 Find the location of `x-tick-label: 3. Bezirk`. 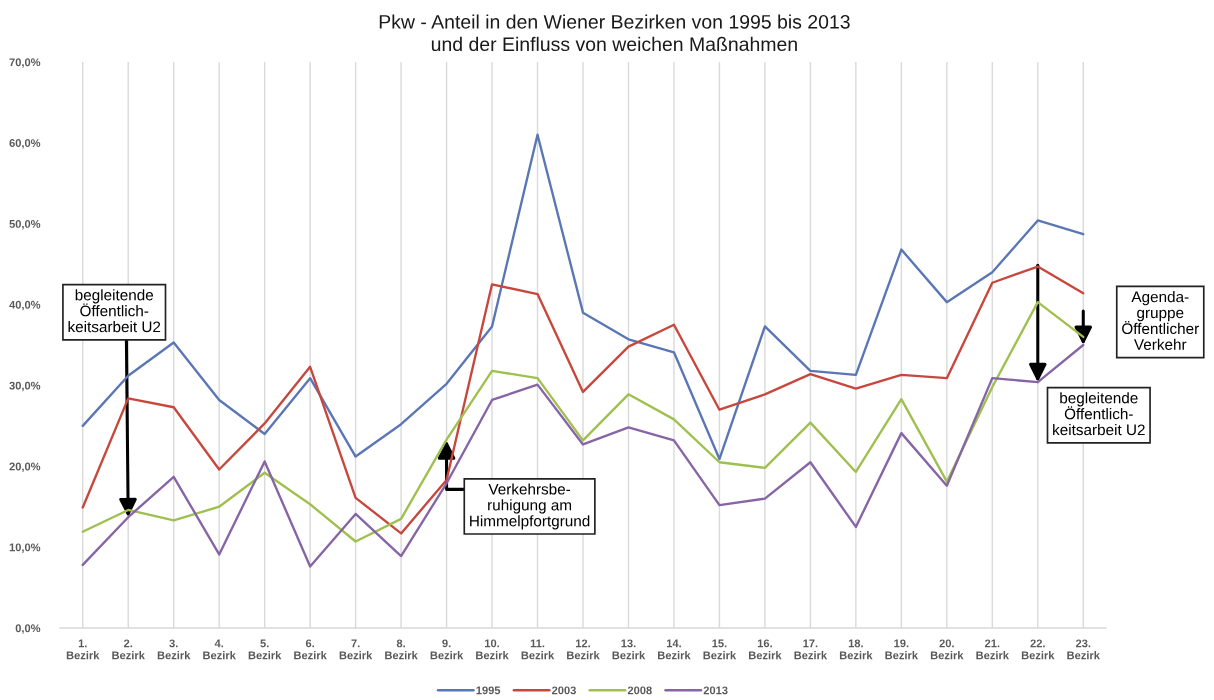

x-tick-label: 3. Bezirk is located at coordinates (174, 649).